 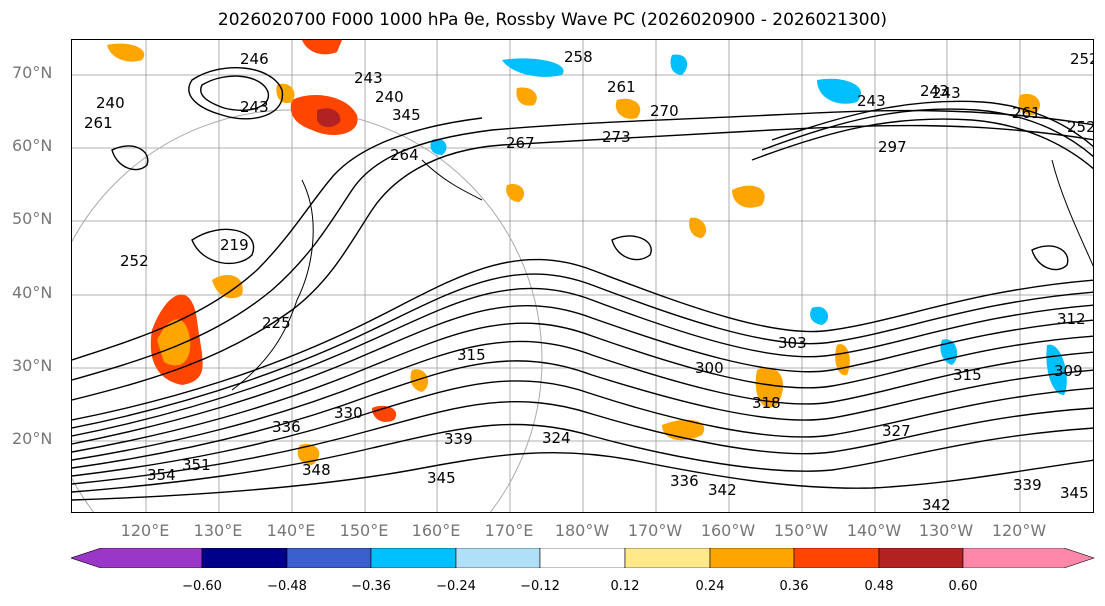 I want to click on lat-label: 70°N, so click(x=32, y=72).